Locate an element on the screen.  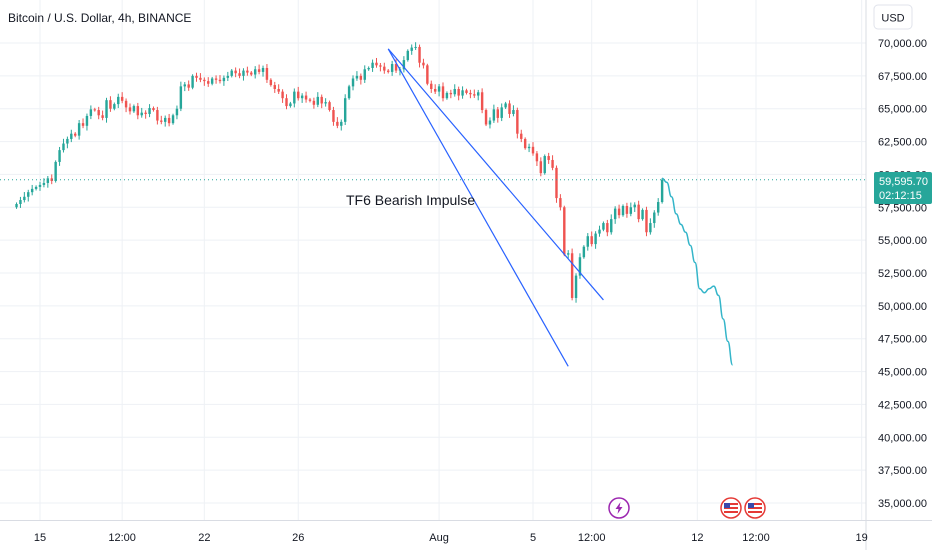
last-price-countdown: 02:12:15 is located at coordinates (900, 196).